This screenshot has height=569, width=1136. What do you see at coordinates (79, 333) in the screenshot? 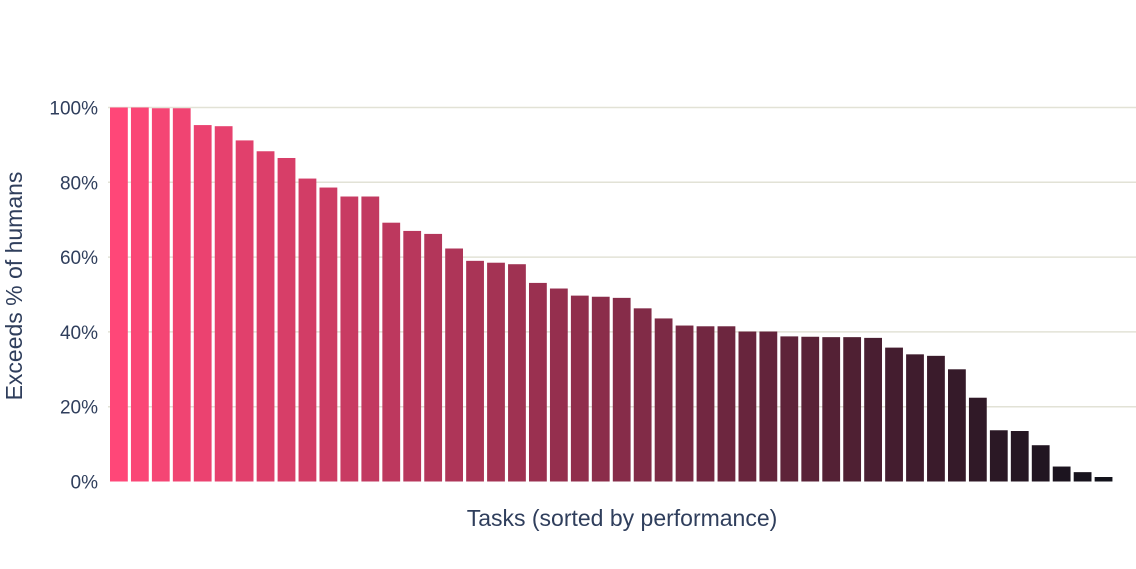
I see `y-tick-label: 40%` at bounding box center [79, 333].